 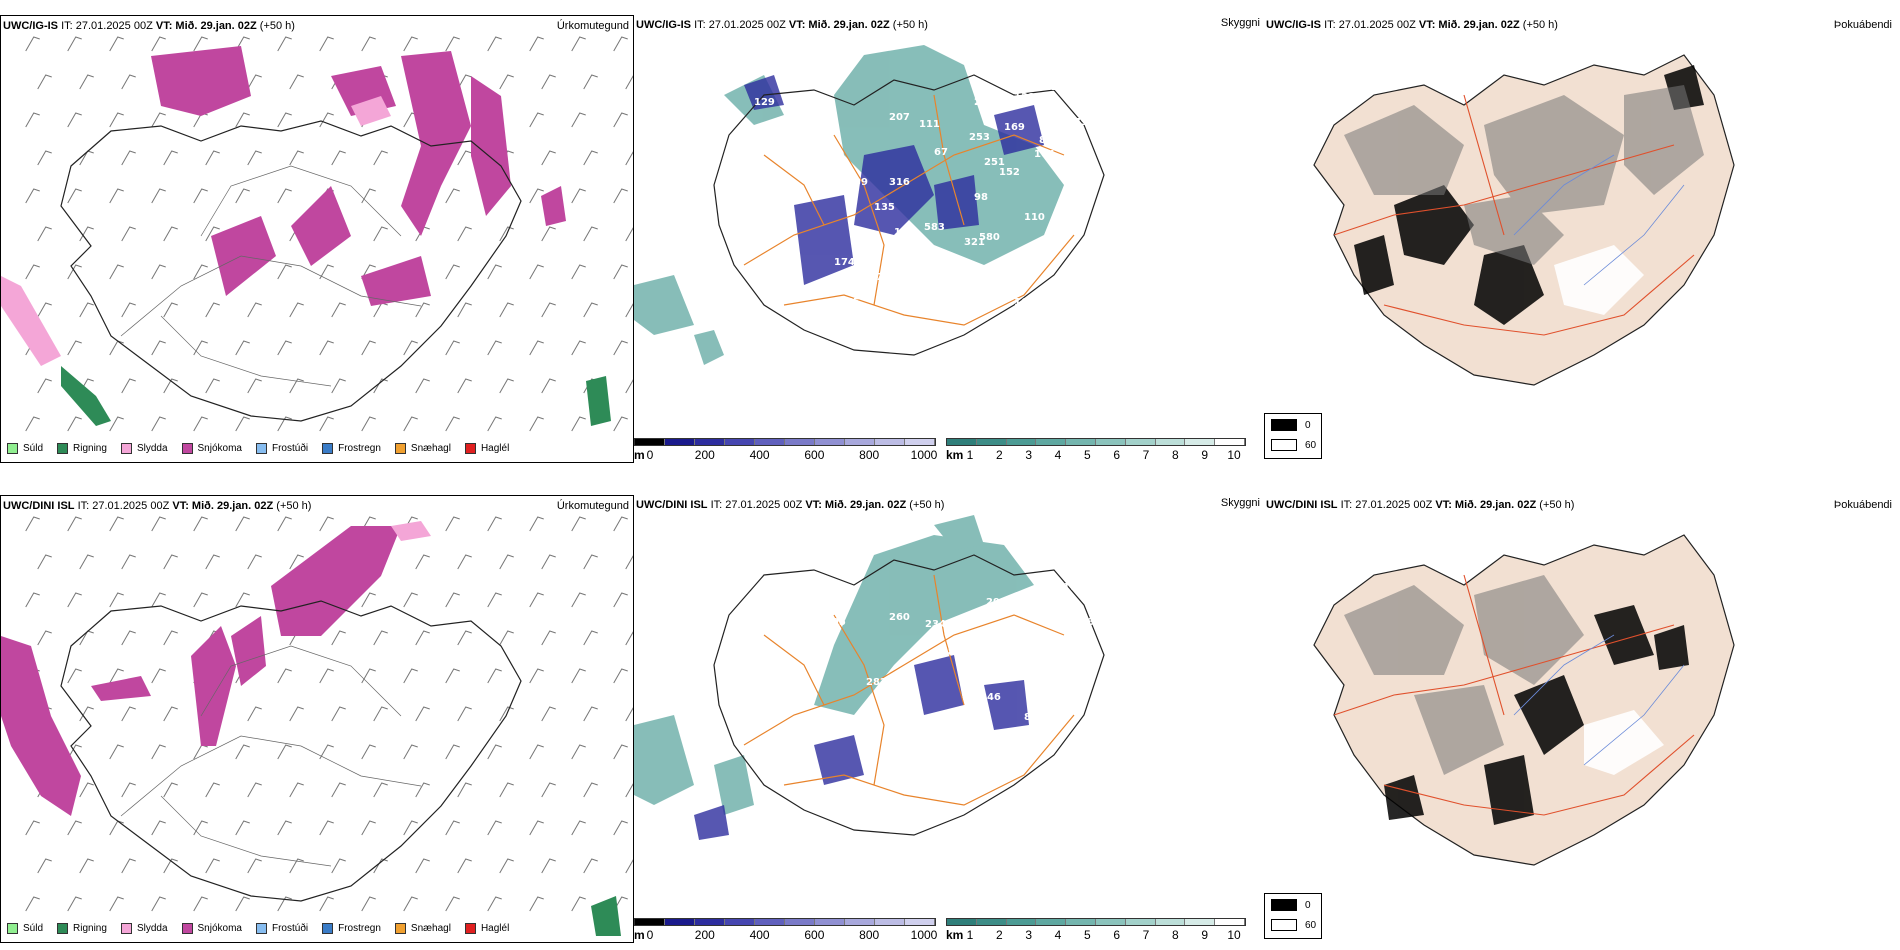 What do you see at coordinates (764, 102) in the screenshot?
I see `visibility-value-label: 129` at bounding box center [764, 102].